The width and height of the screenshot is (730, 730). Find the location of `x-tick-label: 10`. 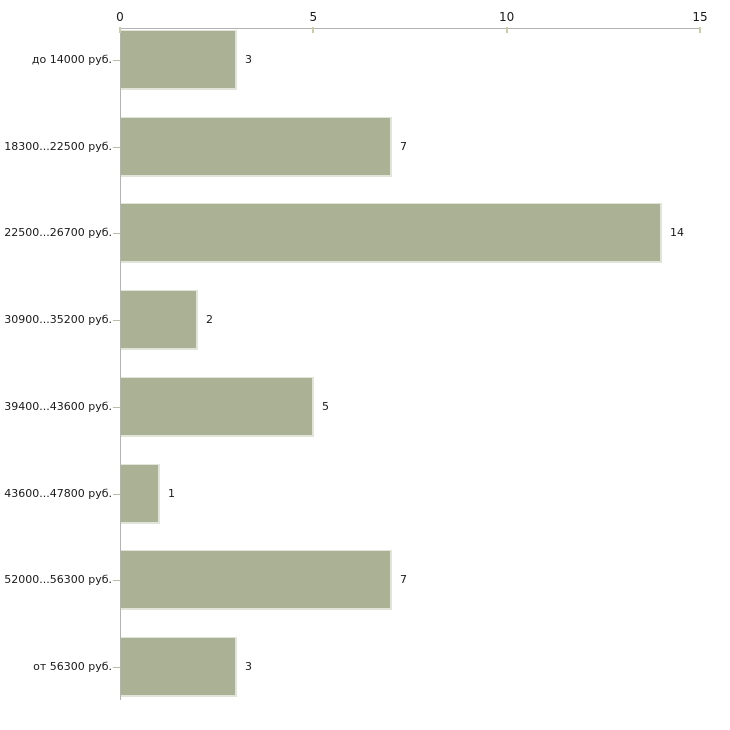

x-tick-label: 10 is located at coordinates (507, 17).